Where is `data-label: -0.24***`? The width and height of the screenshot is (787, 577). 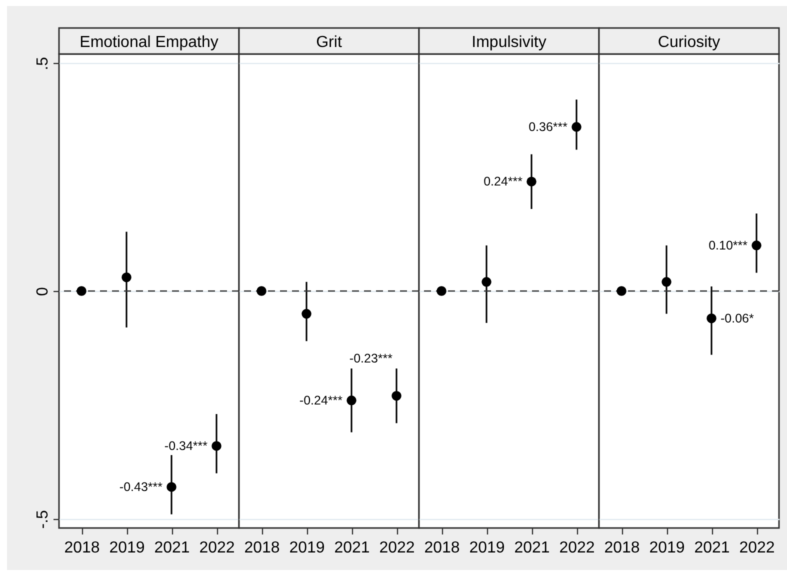
data-label: -0.24*** is located at coordinates (321, 400).